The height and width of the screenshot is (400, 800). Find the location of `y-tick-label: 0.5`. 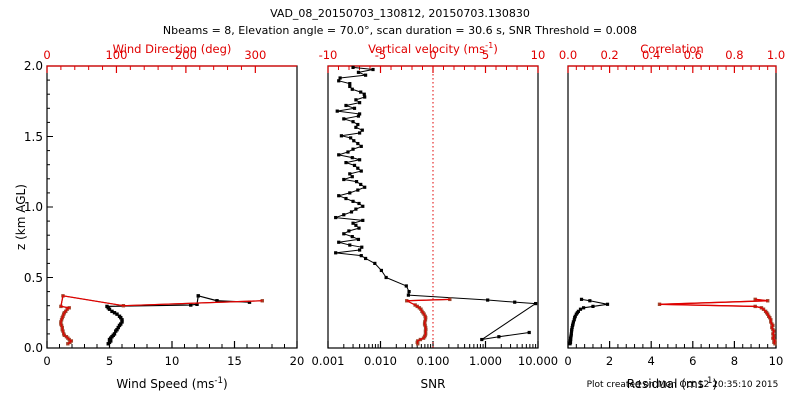

y-tick-label: 0.5 is located at coordinates (33, 277).